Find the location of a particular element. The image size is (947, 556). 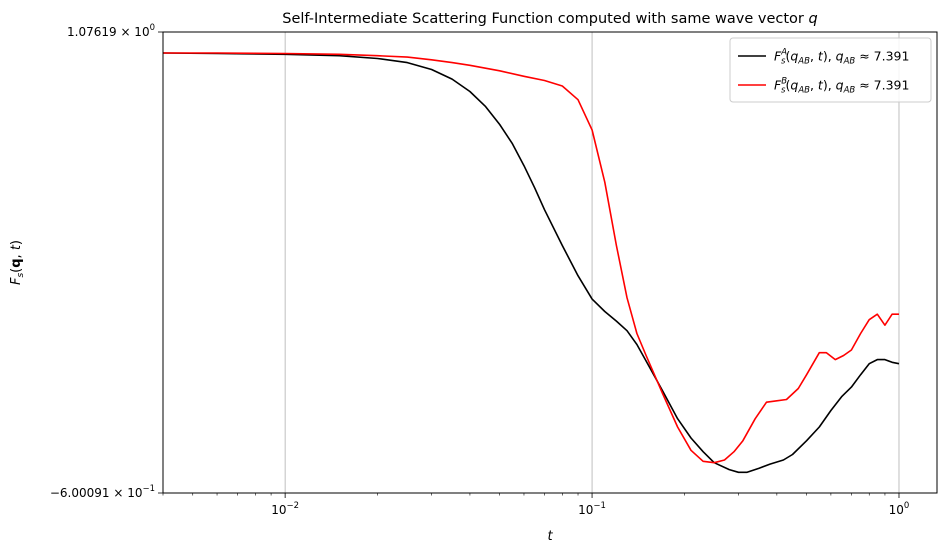

y-tick-label: −6.00091 × 10⁻¹ is located at coordinates (102, 492).